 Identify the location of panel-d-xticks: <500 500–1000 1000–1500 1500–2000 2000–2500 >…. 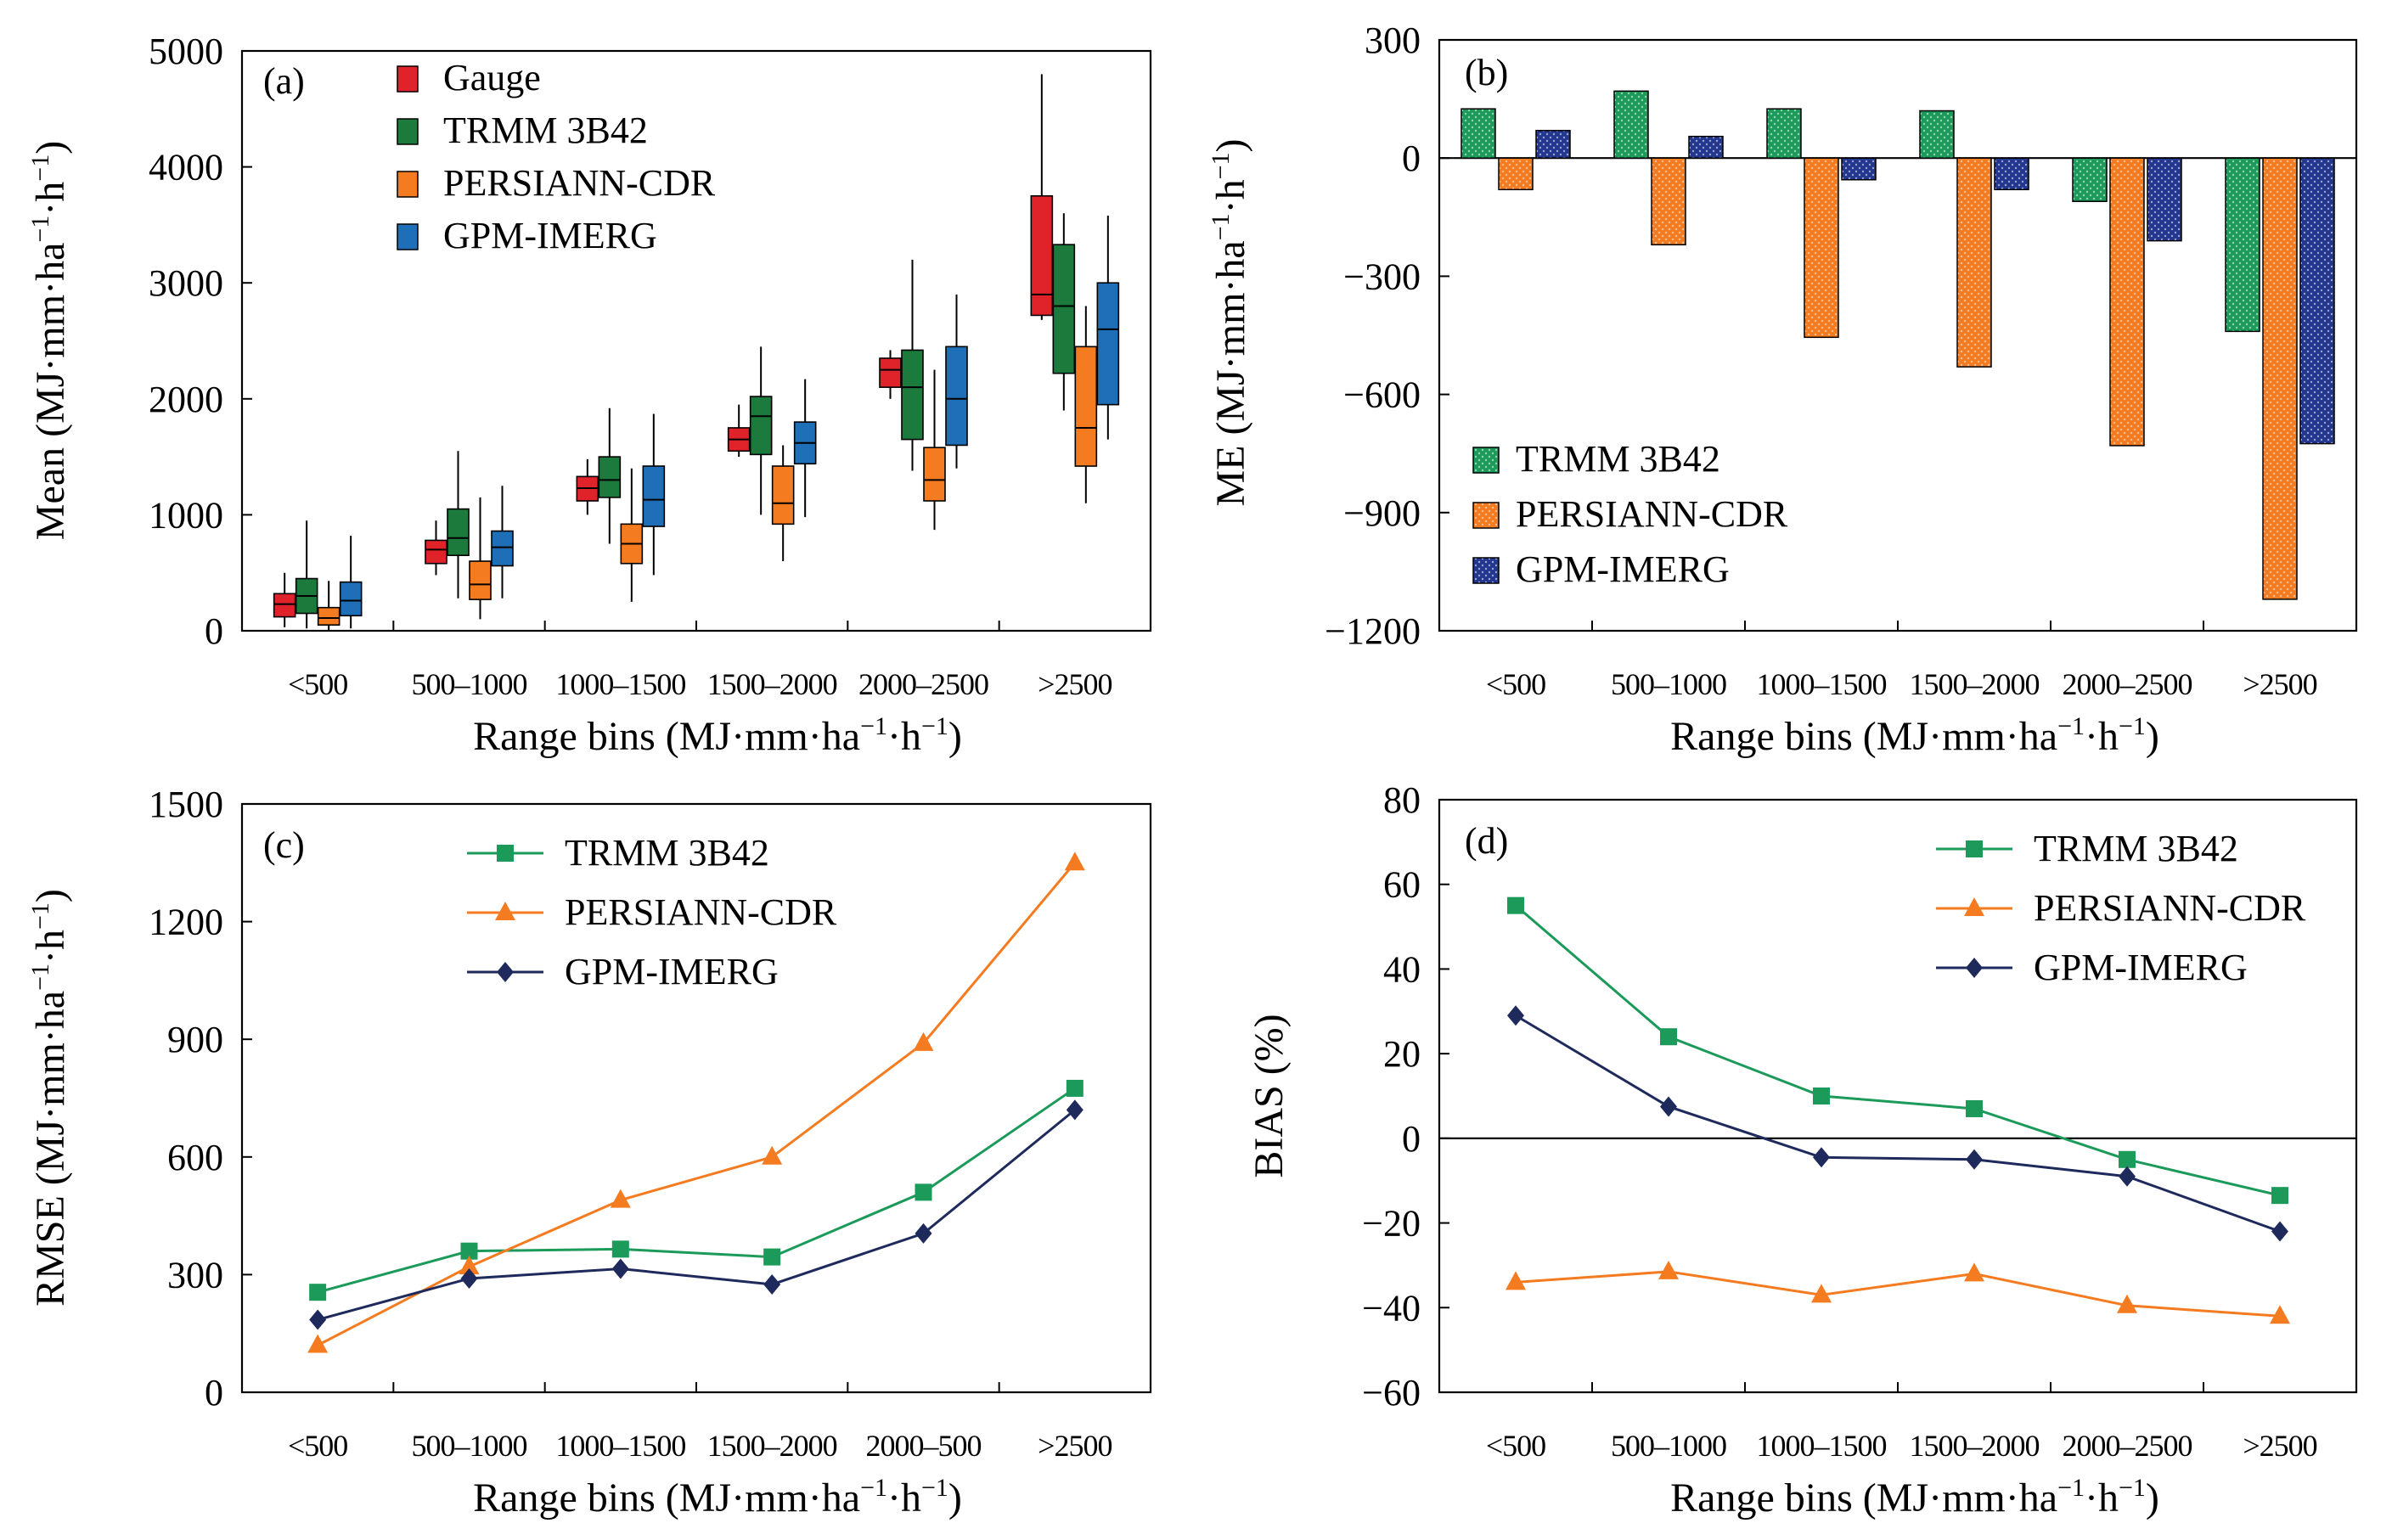
(1902, 1422).